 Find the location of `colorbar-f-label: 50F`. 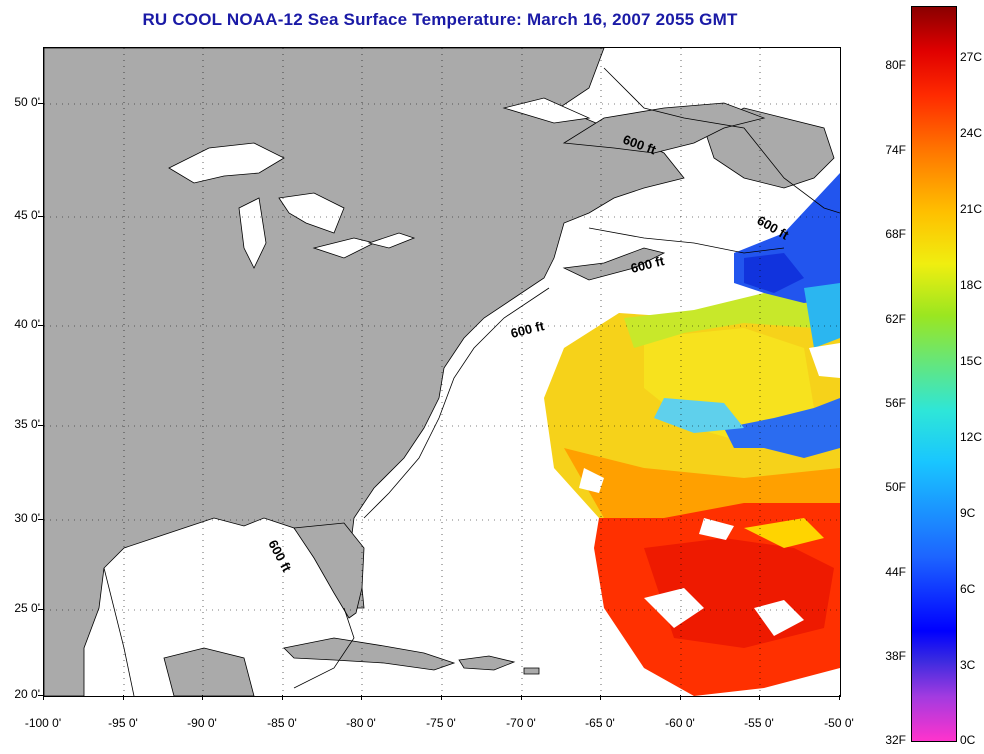

colorbar-f-label: 50F is located at coordinates (895, 487).